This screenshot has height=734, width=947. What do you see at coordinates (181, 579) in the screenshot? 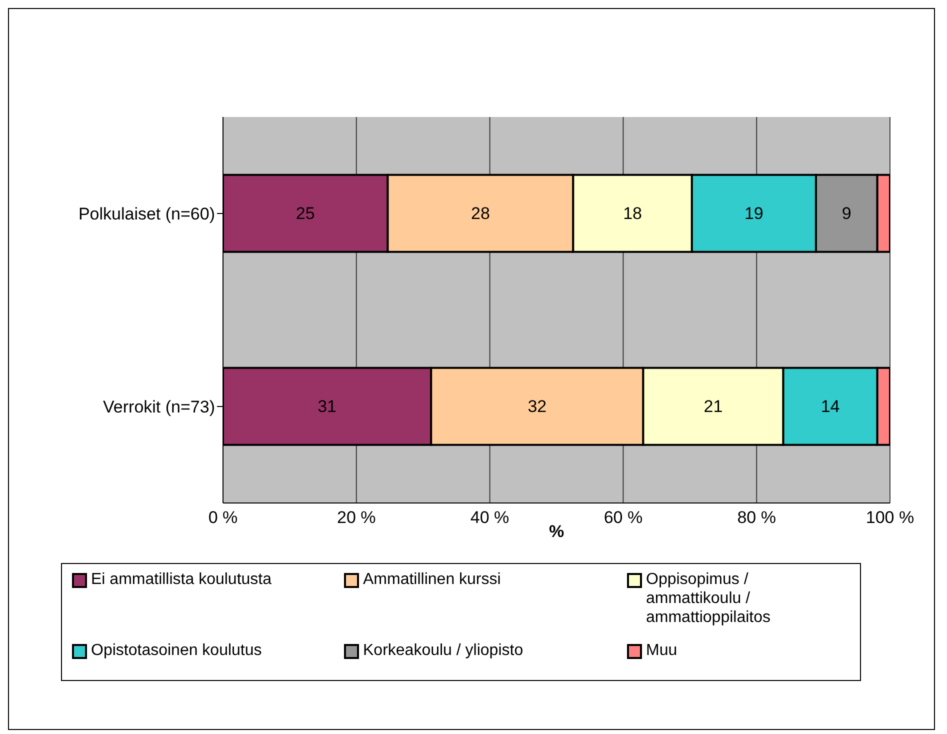
I see `legend-label: Ei ammatillista koulutusta` at bounding box center [181, 579].